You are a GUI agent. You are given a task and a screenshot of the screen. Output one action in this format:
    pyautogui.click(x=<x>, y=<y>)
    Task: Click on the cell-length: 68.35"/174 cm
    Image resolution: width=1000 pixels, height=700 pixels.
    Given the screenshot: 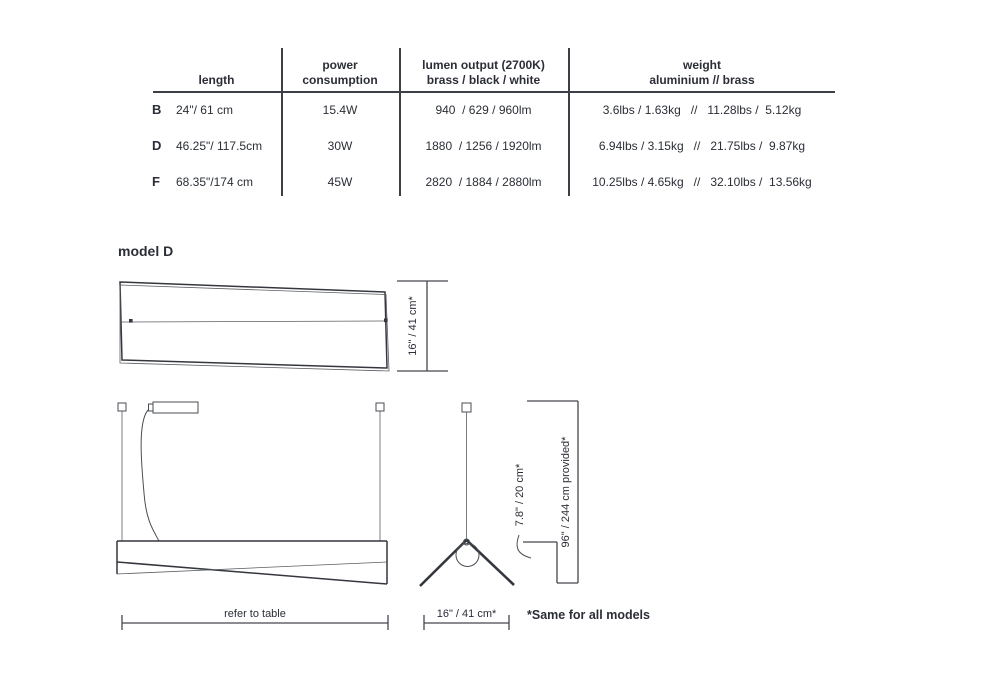 What is the action you would take?
    pyautogui.click(x=214, y=182)
    